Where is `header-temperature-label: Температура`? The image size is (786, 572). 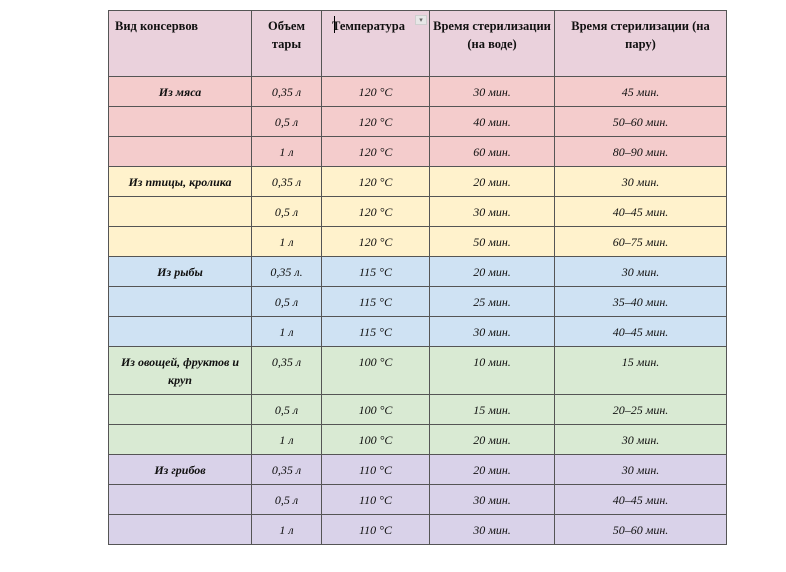 header-temperature-label: Температура is located at coordinates (368, 26).